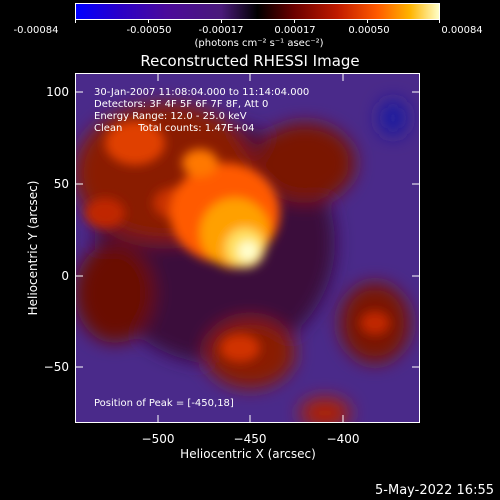  What do you see at coordinates (462, 30) in the screenshot?
I see `colorbar-tick-label: 0.00084` at bounding box center [462, 30].